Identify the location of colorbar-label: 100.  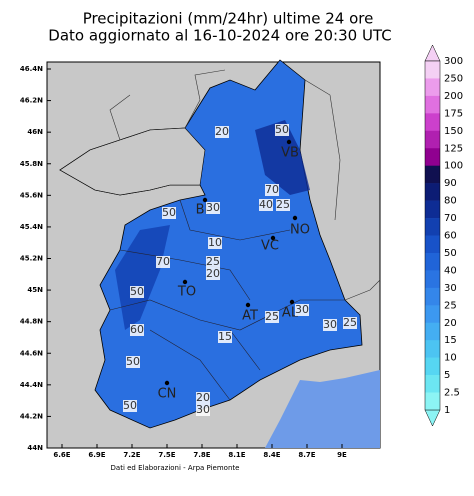
(453, 166).